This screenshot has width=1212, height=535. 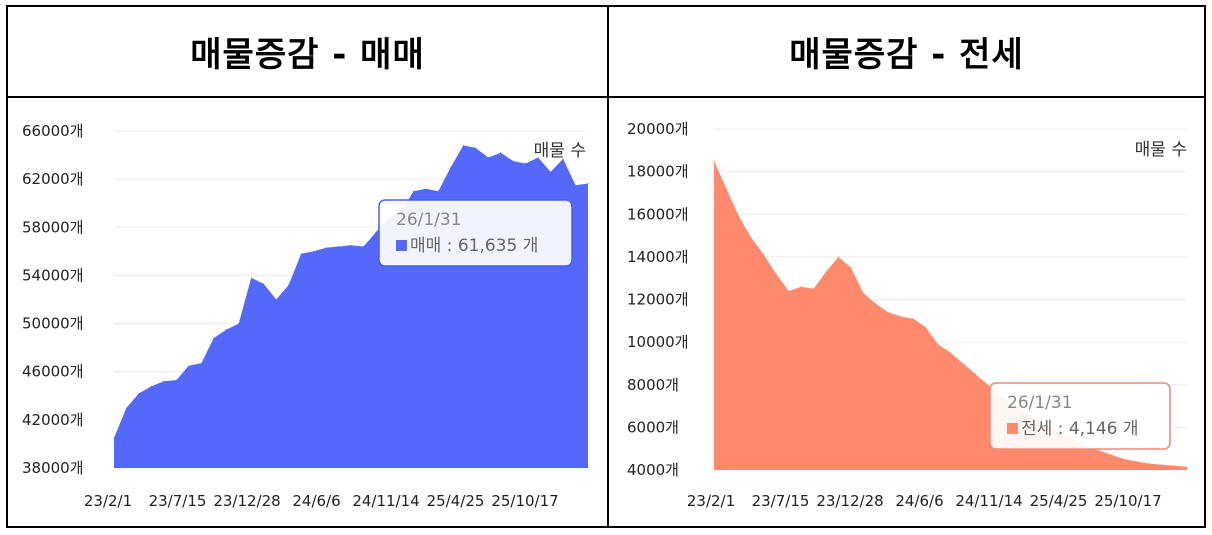 What do you see at coordinates (653, 385) in the screenshot?
I see `y-tick-label: 8000개` at bounding box center [653, 385].